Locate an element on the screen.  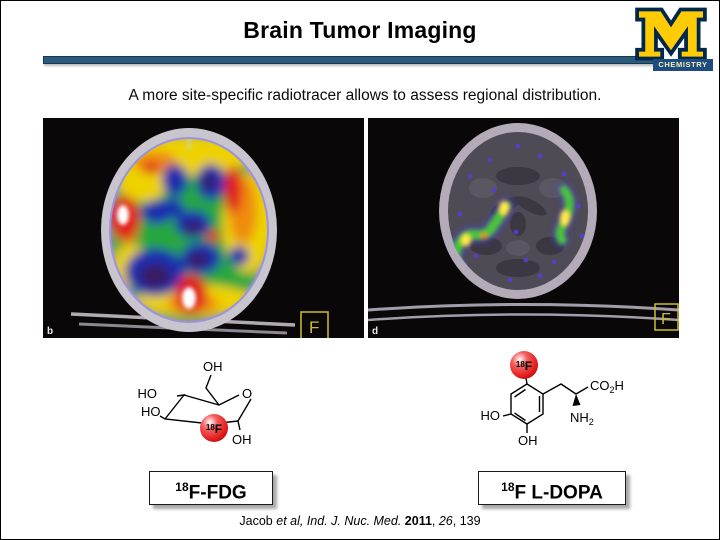
logo-department-label: CHEMISTRY is located at coordinates (683, 65).